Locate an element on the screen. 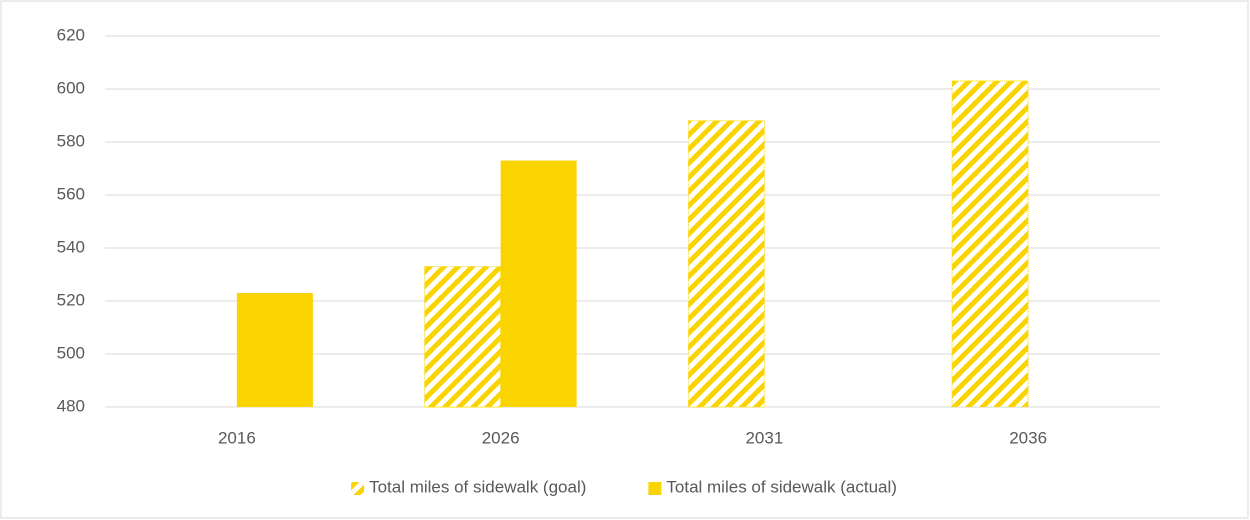 Image resolution: width=1250 pixels, height=520 pixels. y-tick-label: 540 is located at coordinates (71, 246).